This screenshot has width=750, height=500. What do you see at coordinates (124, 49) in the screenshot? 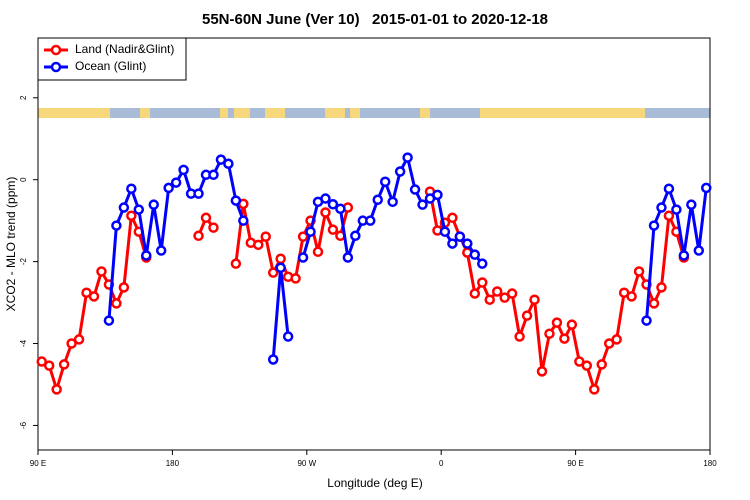
I see `legend-label: Land (Nadir&Glint)` at bounding box center [124, 49].